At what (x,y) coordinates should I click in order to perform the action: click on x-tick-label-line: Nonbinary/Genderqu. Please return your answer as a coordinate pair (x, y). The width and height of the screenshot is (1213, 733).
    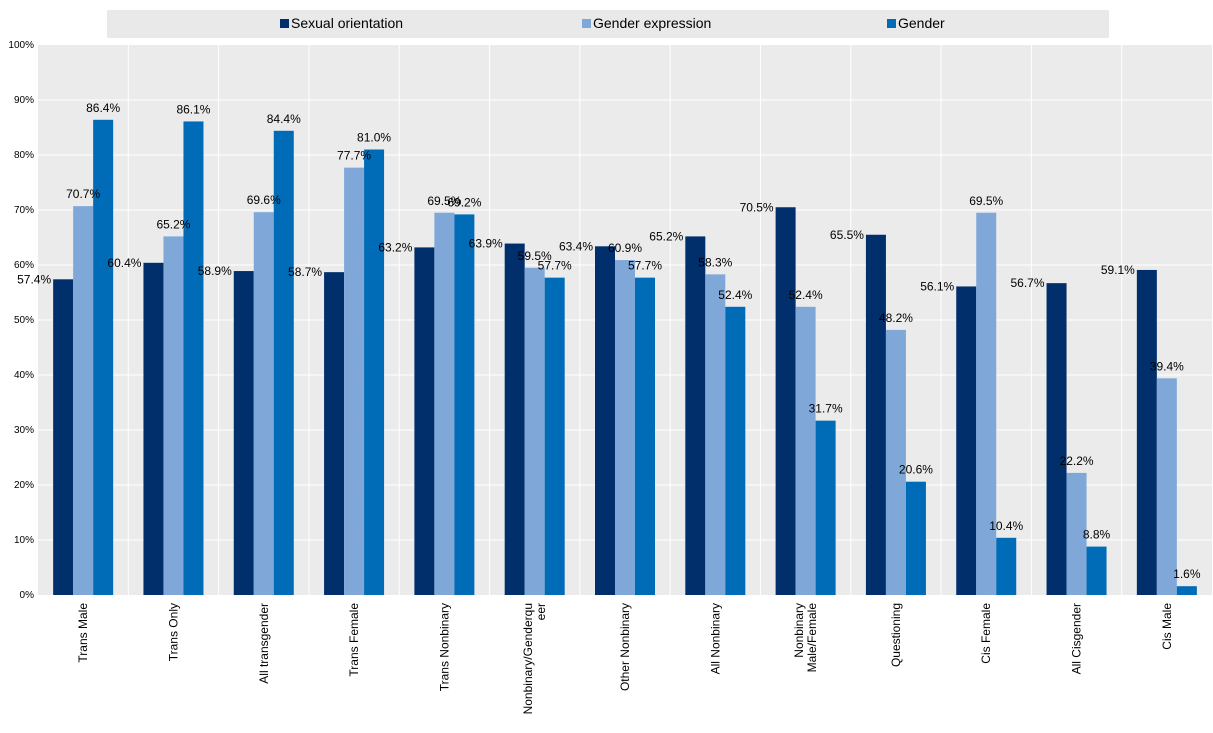
    Looking at the image, I should click on (528, 658).